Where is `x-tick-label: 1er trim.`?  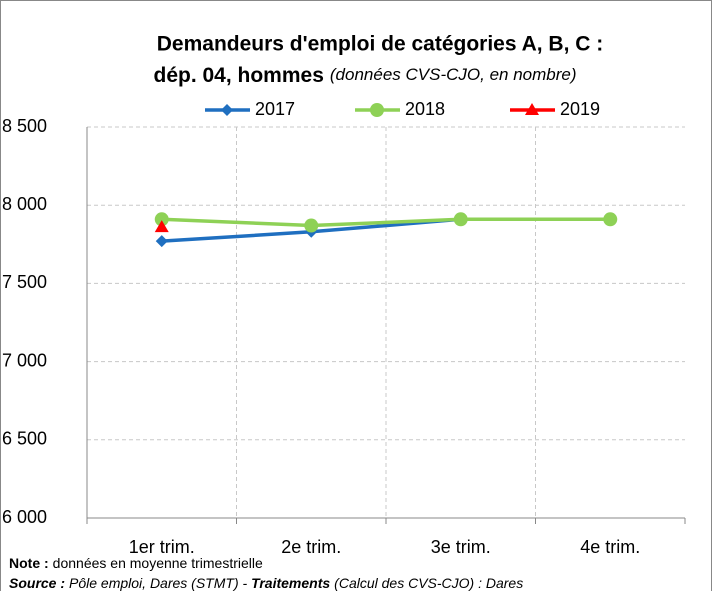 x-tick-label: 1er trim. is located at coordinates (162, 547).